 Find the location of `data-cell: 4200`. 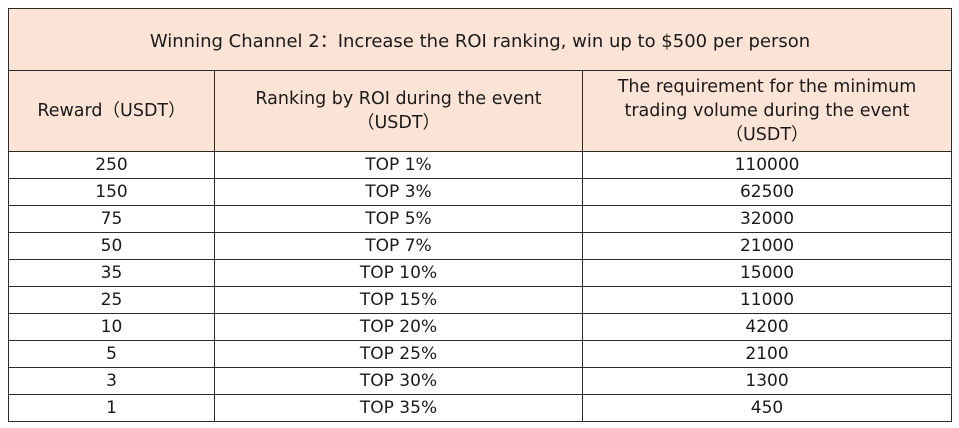

data-cell: 4200 is located at coordinates (767, 327).